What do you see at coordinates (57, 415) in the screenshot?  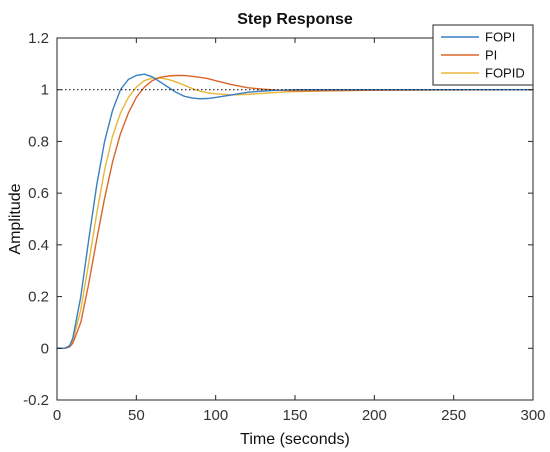 I see `x-tick-label: 0` at bounding box center [57, 415].